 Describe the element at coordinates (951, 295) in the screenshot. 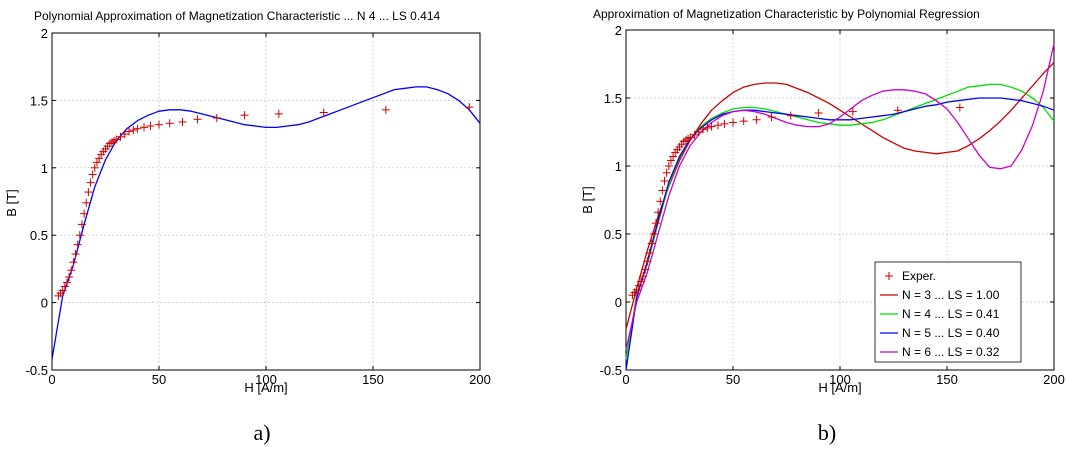

I see `legend-label: N = 3 ... LS = 1.00` at that location.